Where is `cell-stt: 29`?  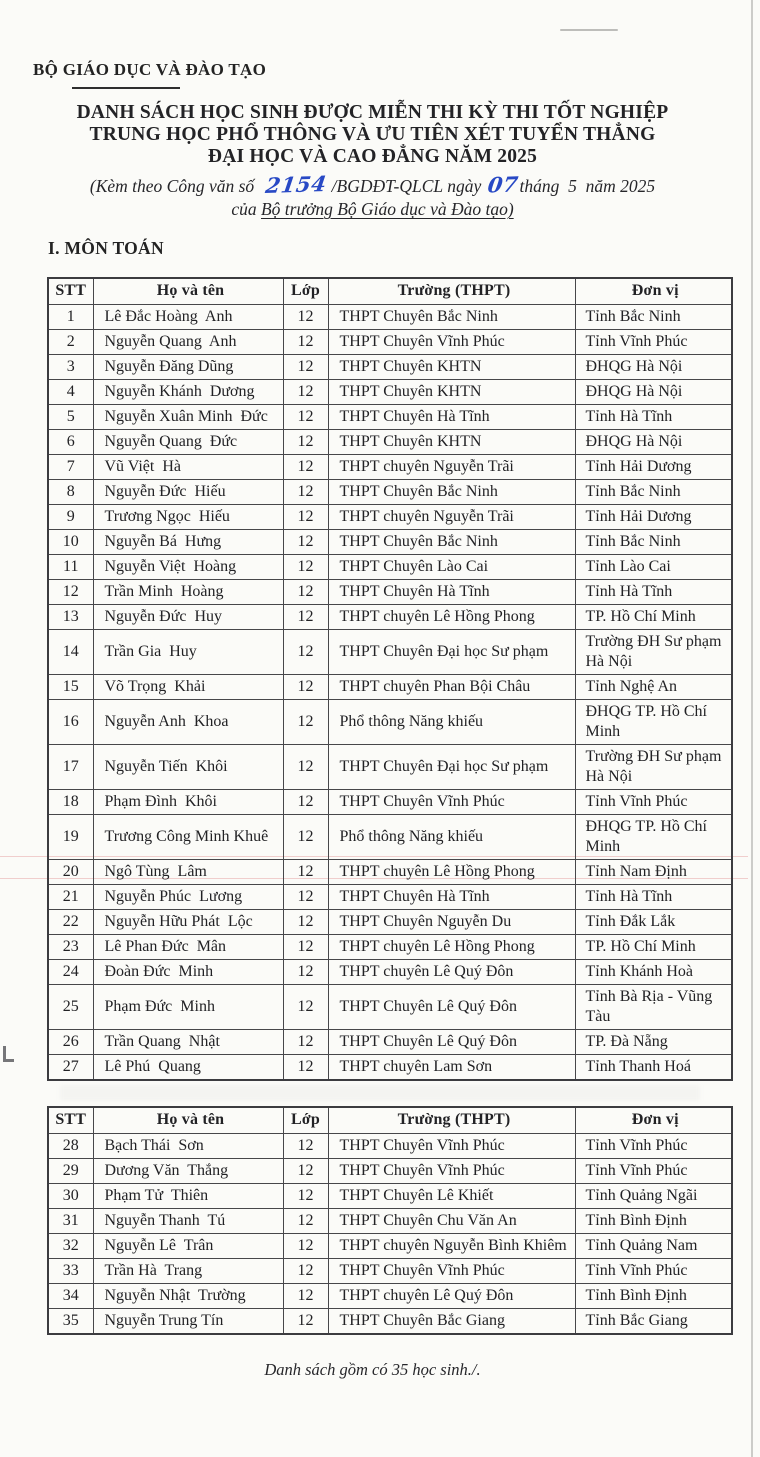
cell-stt: 29 is located at coordinates (70, 1170).